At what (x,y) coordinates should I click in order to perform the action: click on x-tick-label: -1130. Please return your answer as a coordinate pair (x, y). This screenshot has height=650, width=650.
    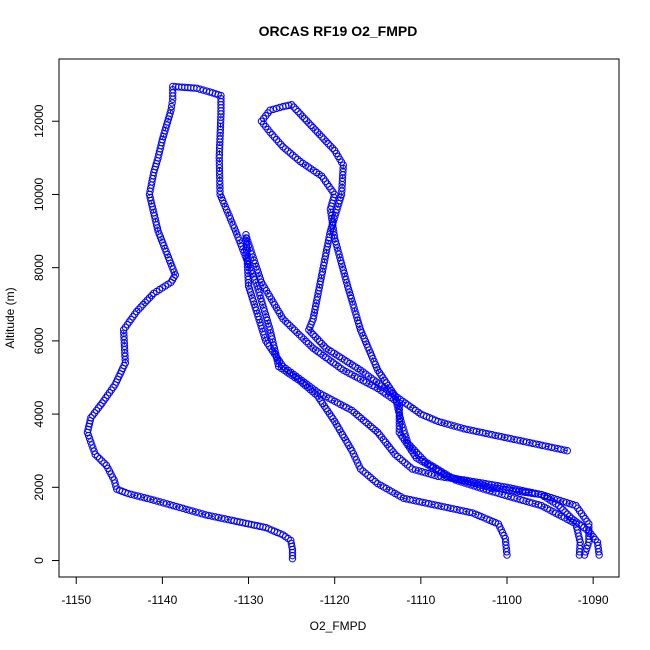
    Looking at the image, I should click on (249, 600).